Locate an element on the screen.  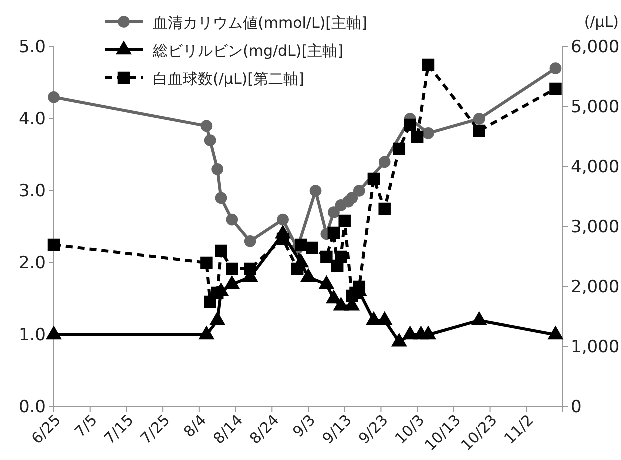
y-tick-label: 0.0 is located at coordinates (32, 407).